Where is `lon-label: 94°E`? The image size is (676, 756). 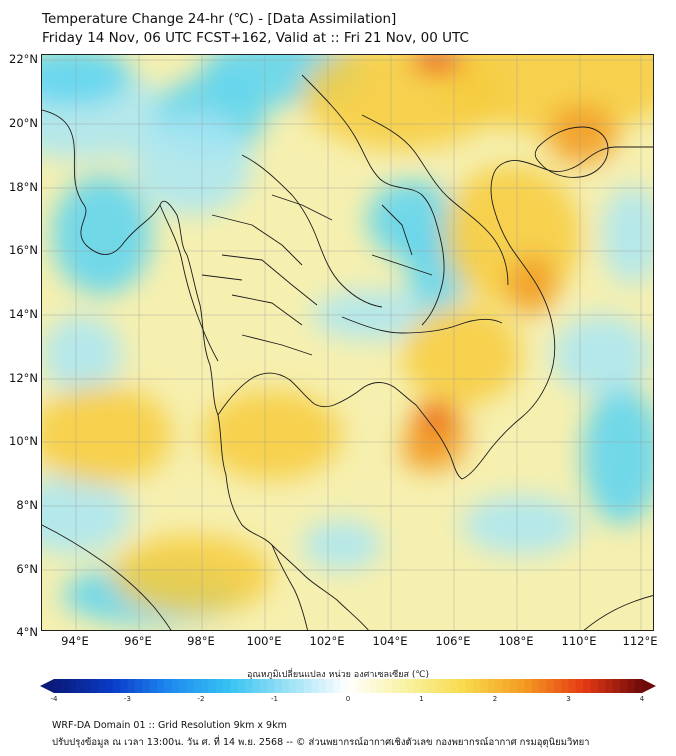
lon-label: 94°E is located at coordinates (75, 641).